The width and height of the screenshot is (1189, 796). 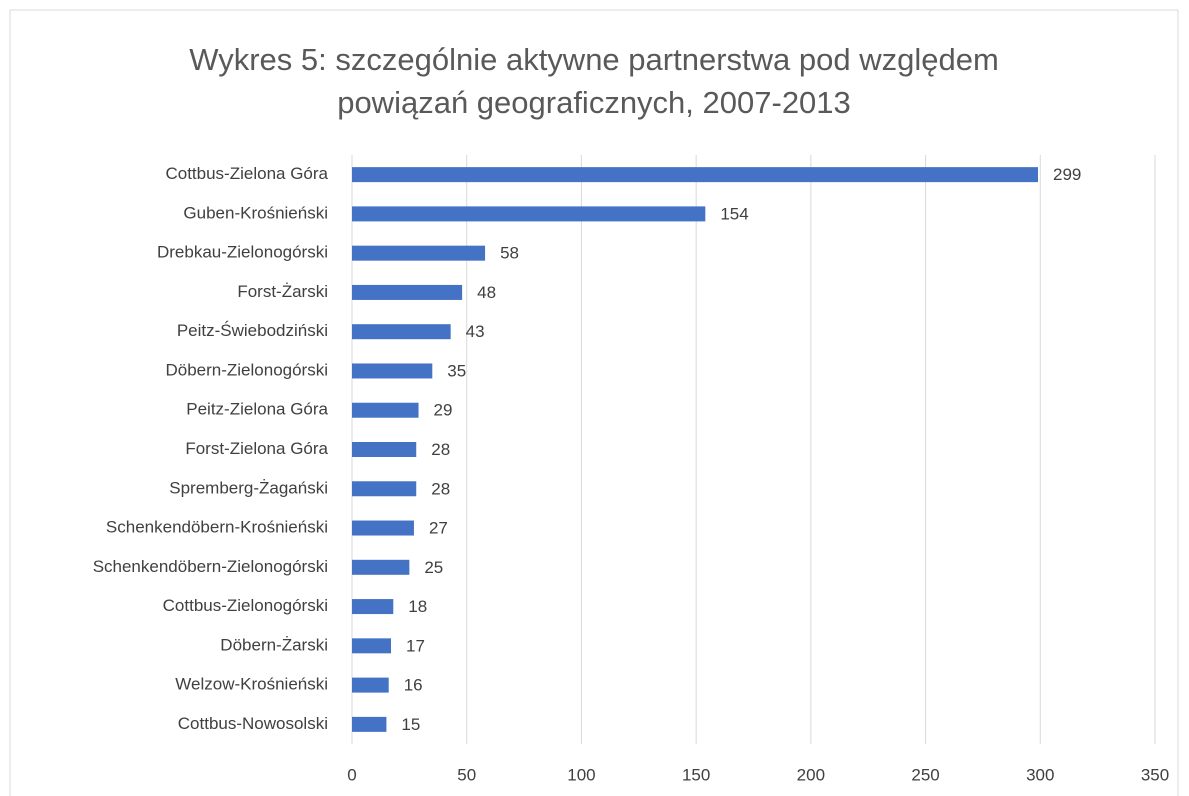 What do you see at coordinates (433, 567) in the screenshot?
I see `value-label: 25` at bounding box center [433, 567].